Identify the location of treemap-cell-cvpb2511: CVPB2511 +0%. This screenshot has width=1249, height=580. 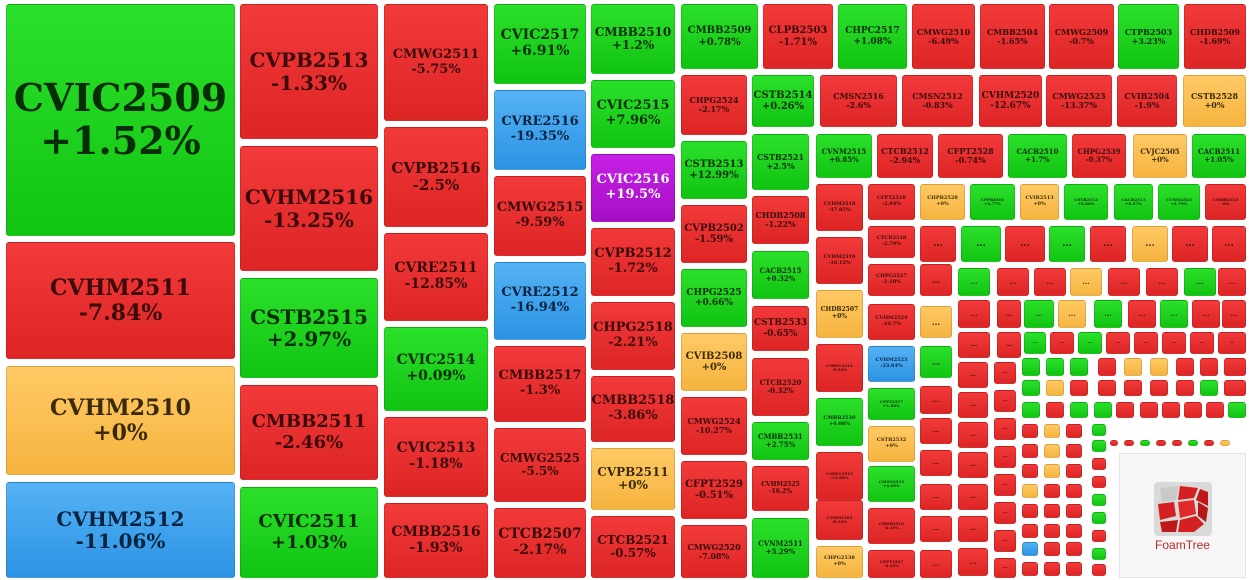
(633, 479).